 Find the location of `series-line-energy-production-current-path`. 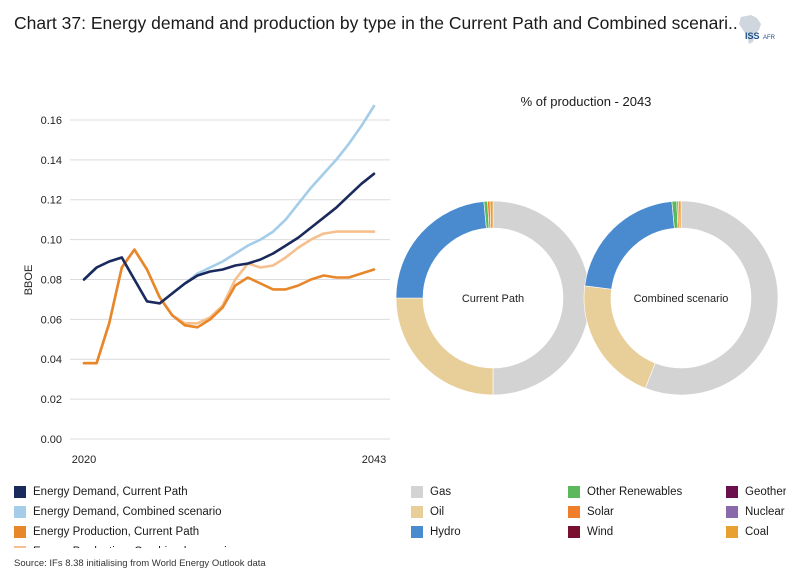

series-line-energy-production-current-path is located at coordinates (229, 306).